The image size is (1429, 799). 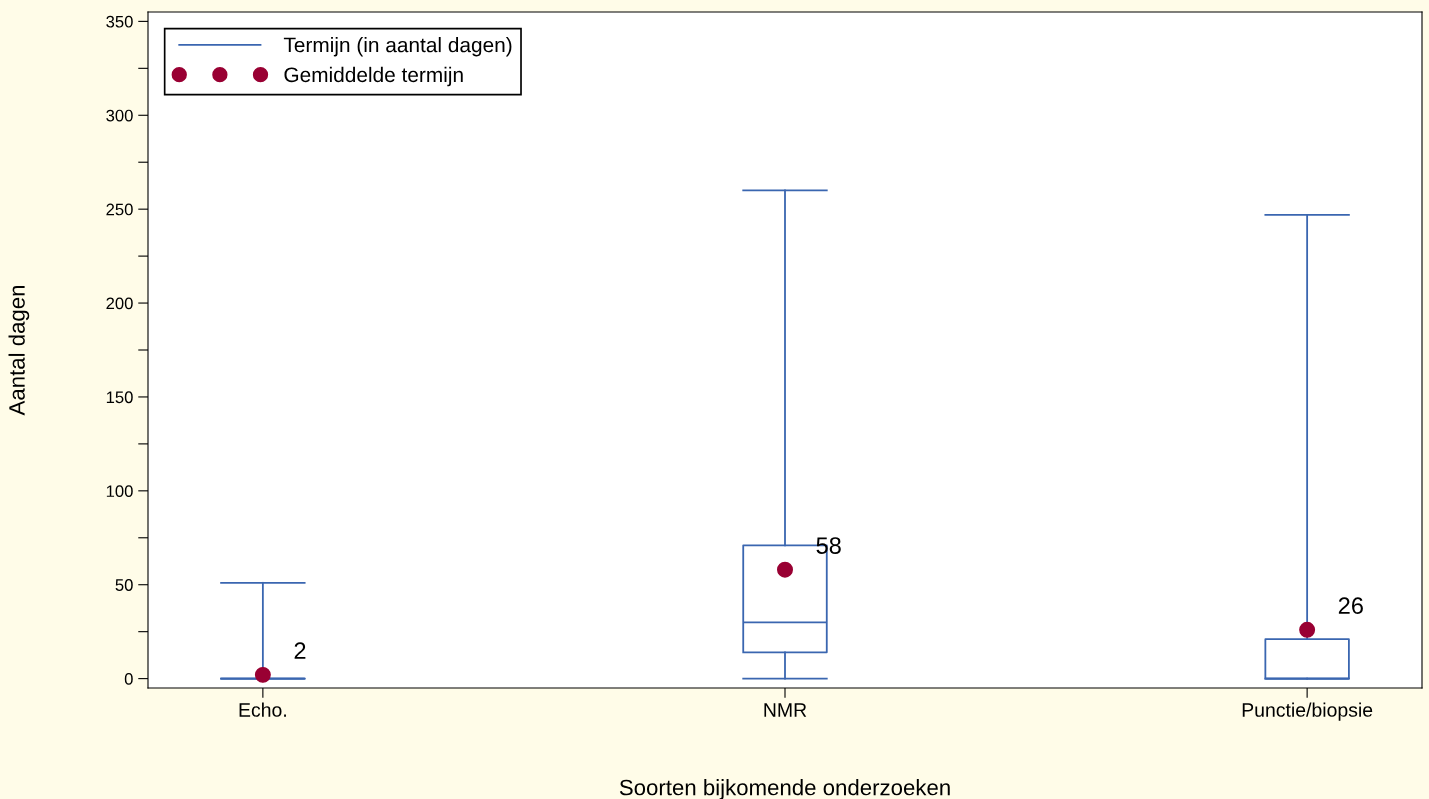 What do you see at coordinates (1350, 606) in the screenshot?
I see `data-label: 26` at bounding box center [1350, 606].